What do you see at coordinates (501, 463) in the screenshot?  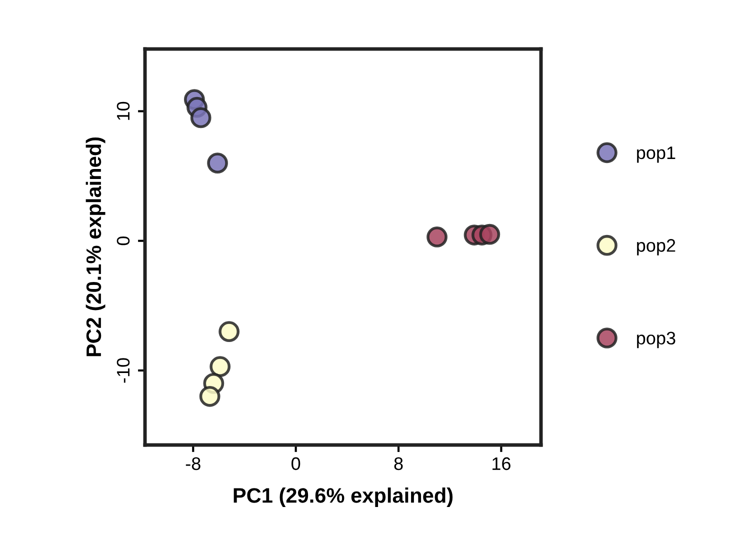 I see `x-tick-label: 16` at bounding box center [501, 463].